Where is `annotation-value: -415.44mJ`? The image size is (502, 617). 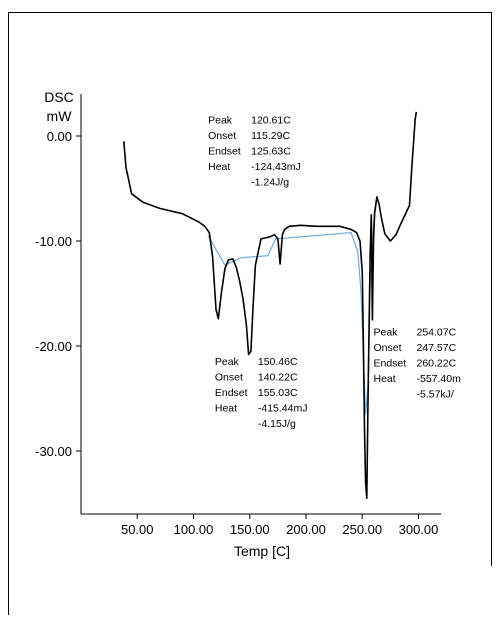
annotation-value: -415.44mJ is located at coordinates (283, 408).